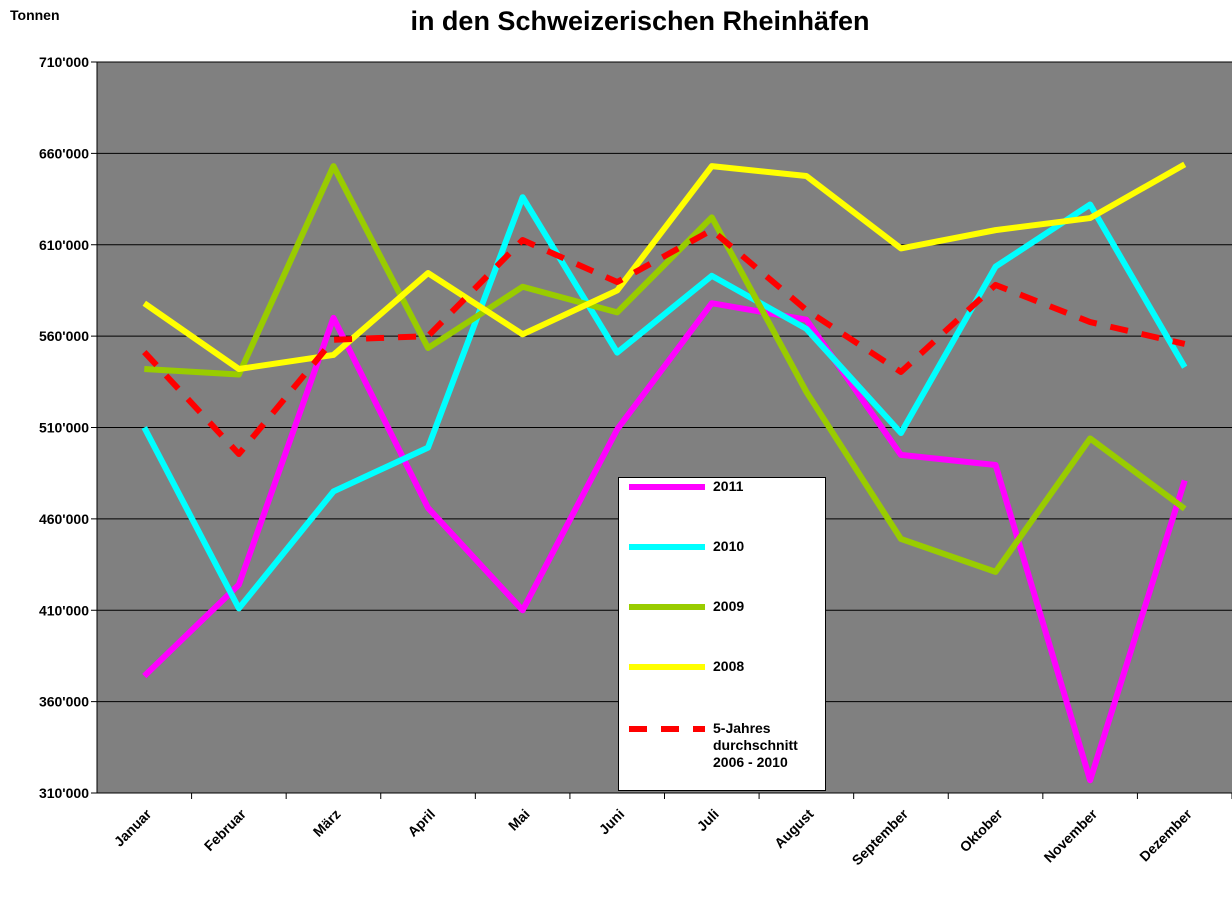 The image size is (1232, 905). Describe the element at coordinates (612, 822) in the screenshot. I see `x-tick-label: Juni` at that location.